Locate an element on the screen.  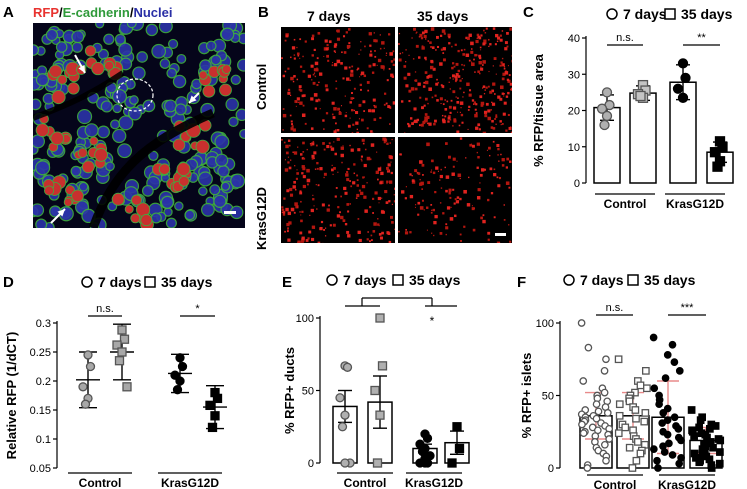
legend-square-marker is located at coordinates (670, 14).